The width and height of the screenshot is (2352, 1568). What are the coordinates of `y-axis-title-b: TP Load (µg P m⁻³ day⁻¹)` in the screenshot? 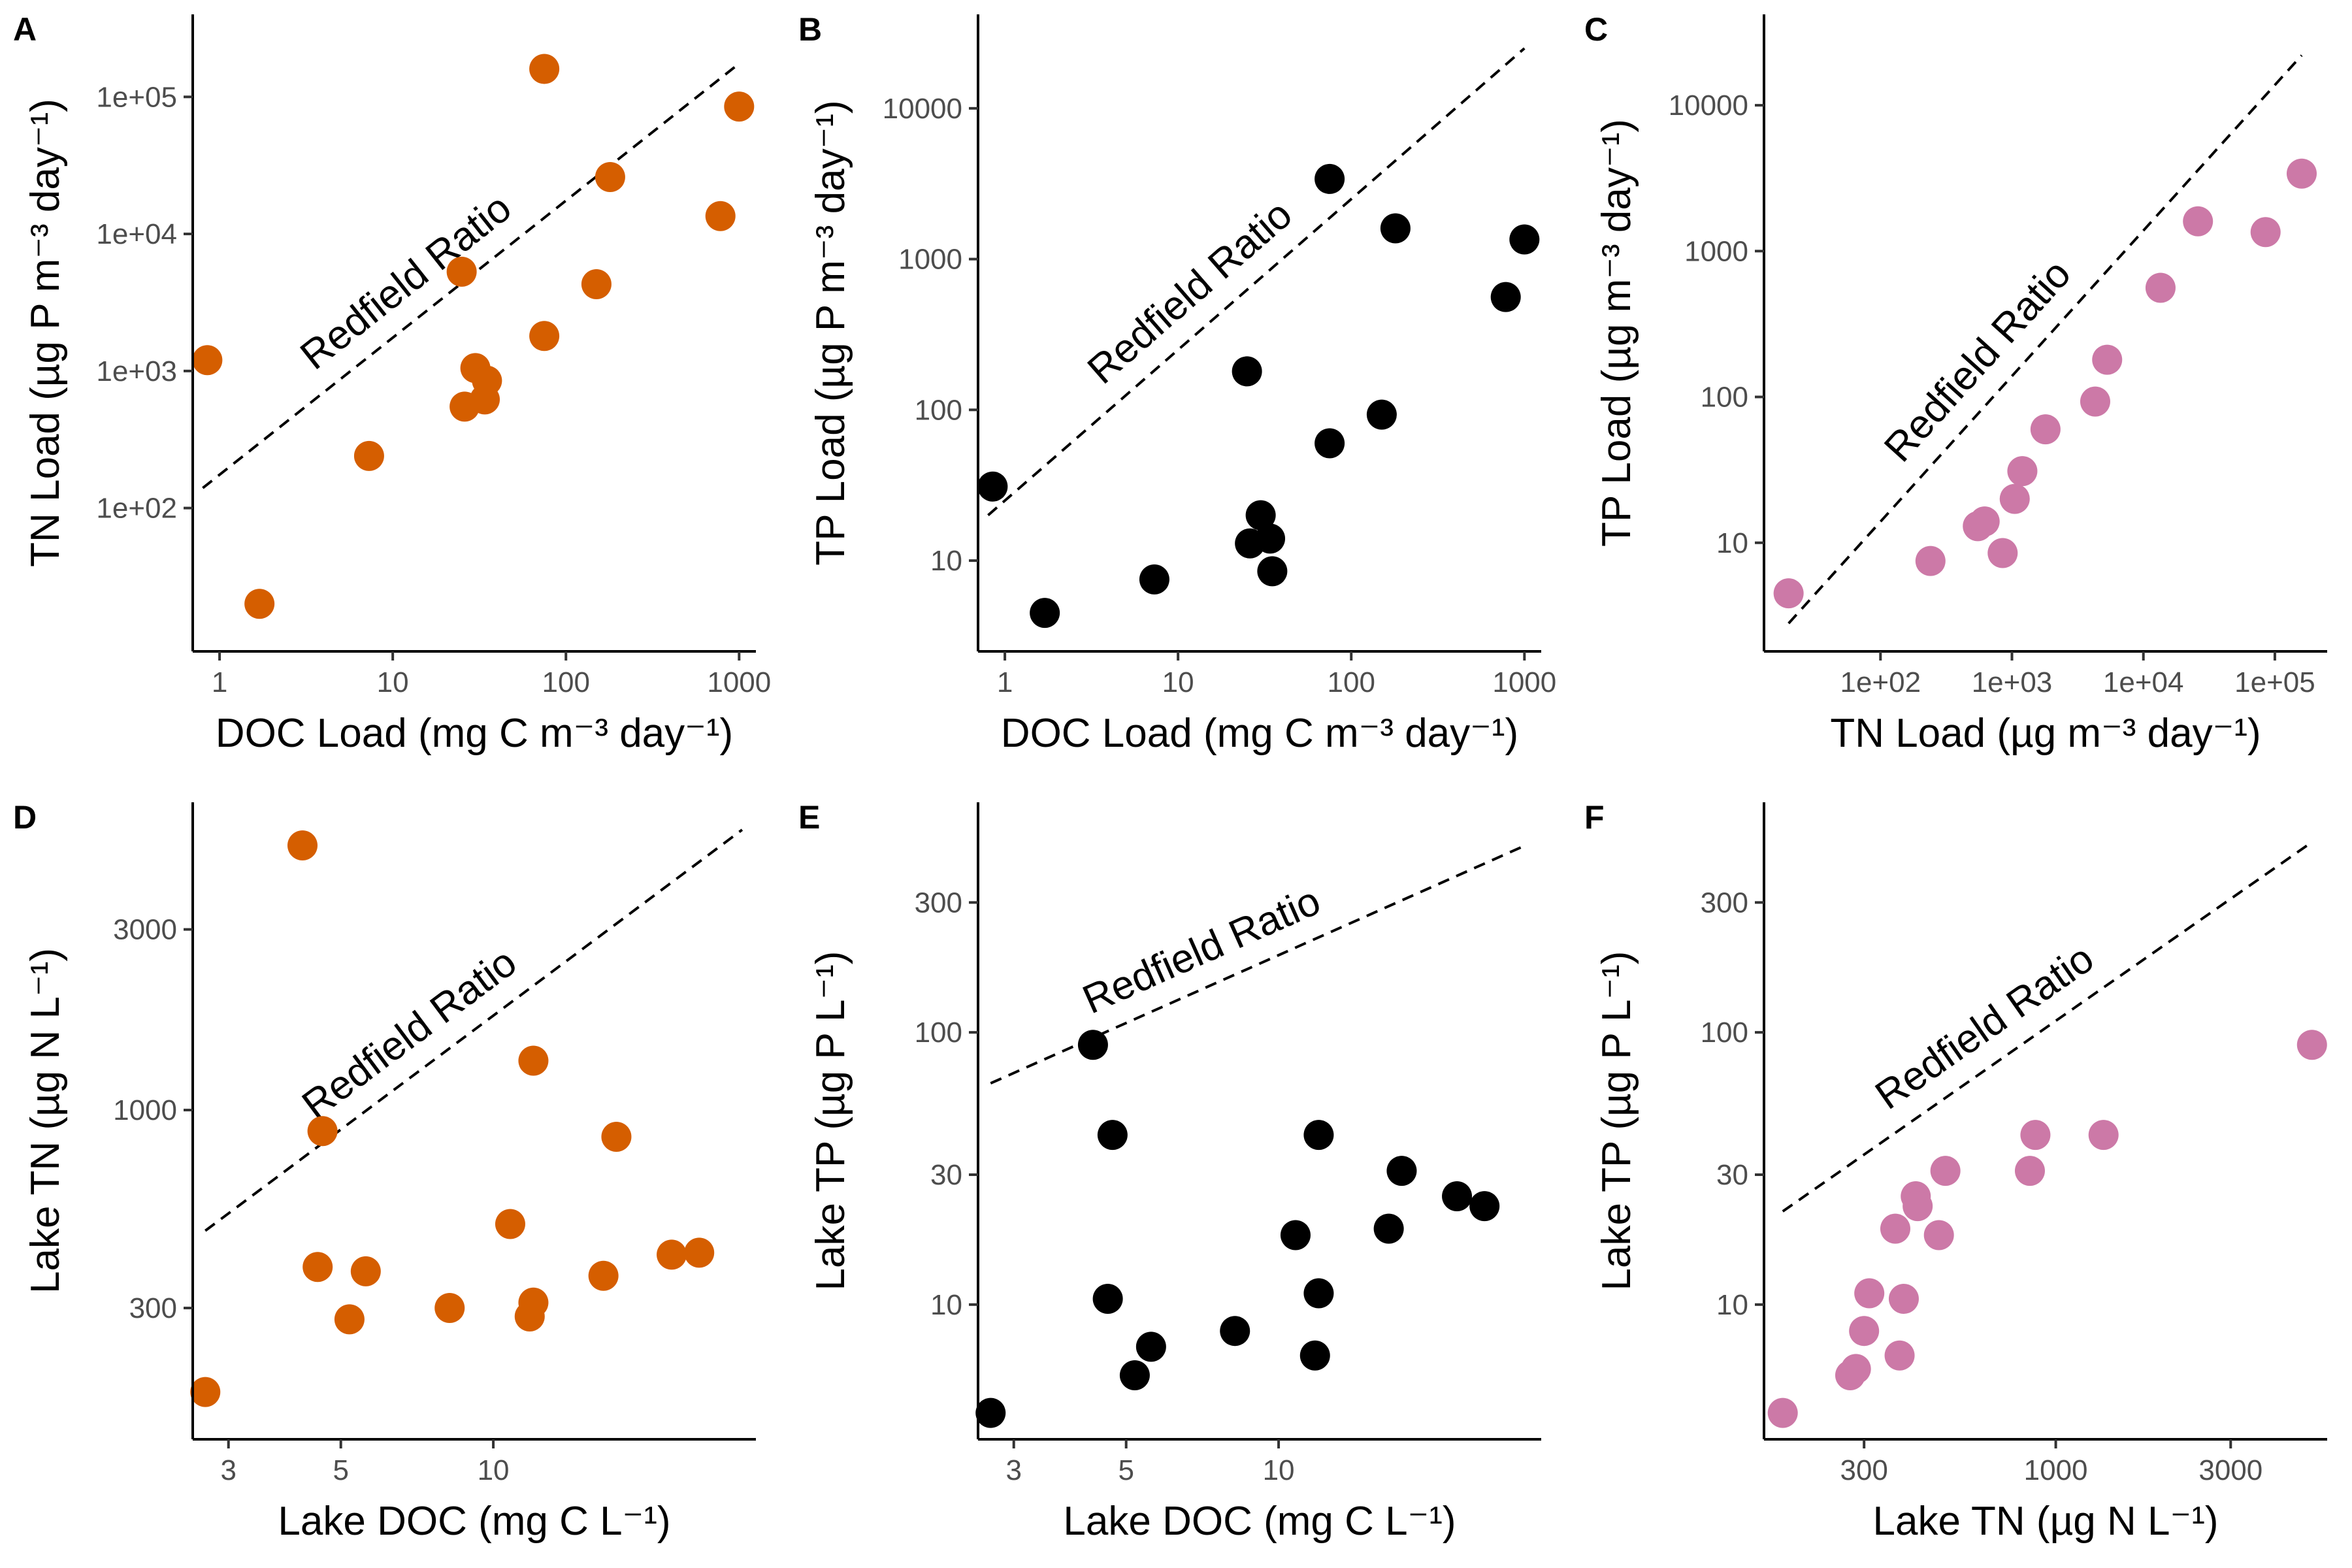 It's located at (830, 332).